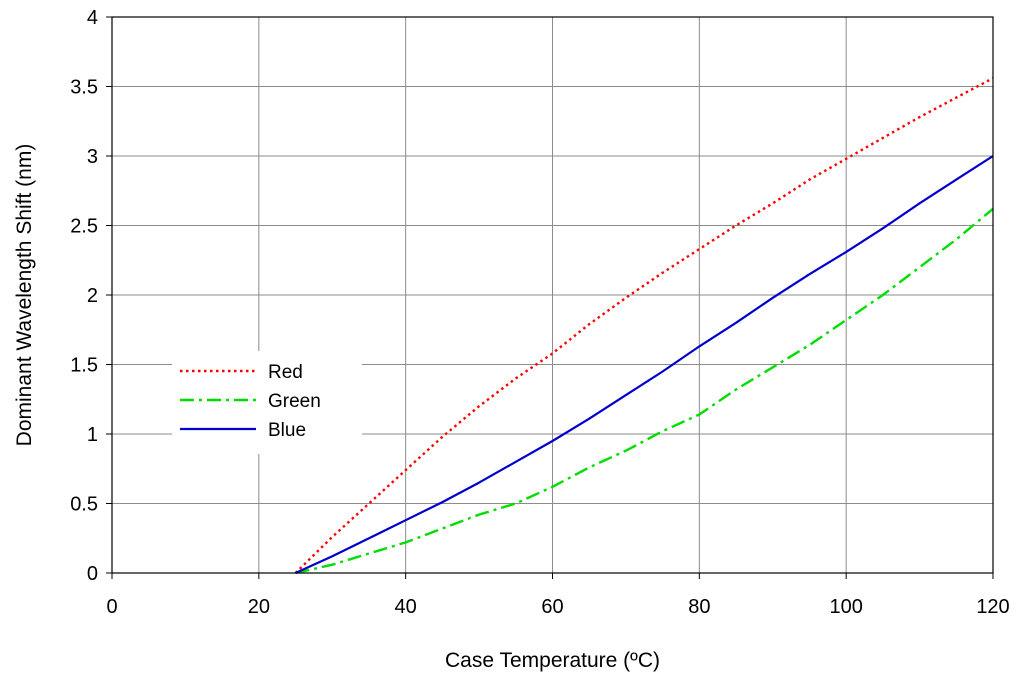 The image size is (1021, 677). Describe the element at coordinates (24, 295) in the screenshot. I see `y-axis-title: Dominant Wavelength Shift (nm)` at that location.